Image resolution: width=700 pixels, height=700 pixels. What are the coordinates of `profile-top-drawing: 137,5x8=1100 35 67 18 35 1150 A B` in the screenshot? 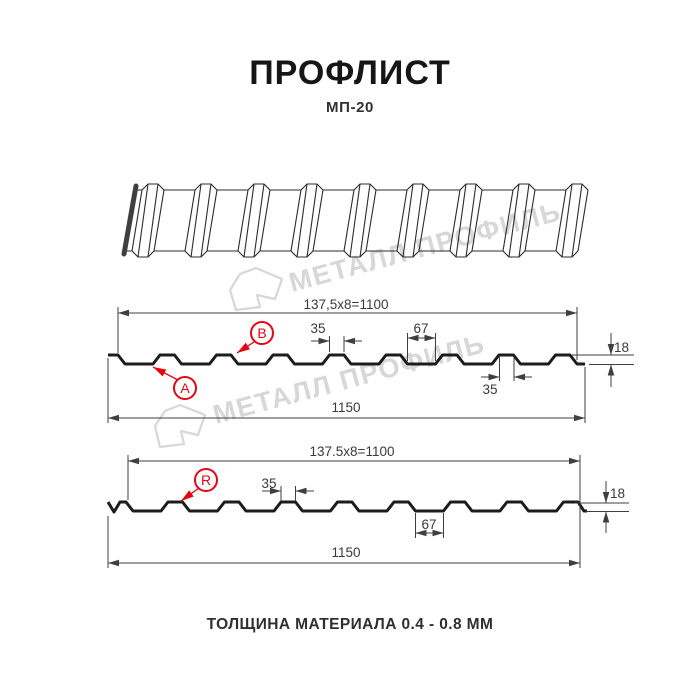 It's located at (370, 360).